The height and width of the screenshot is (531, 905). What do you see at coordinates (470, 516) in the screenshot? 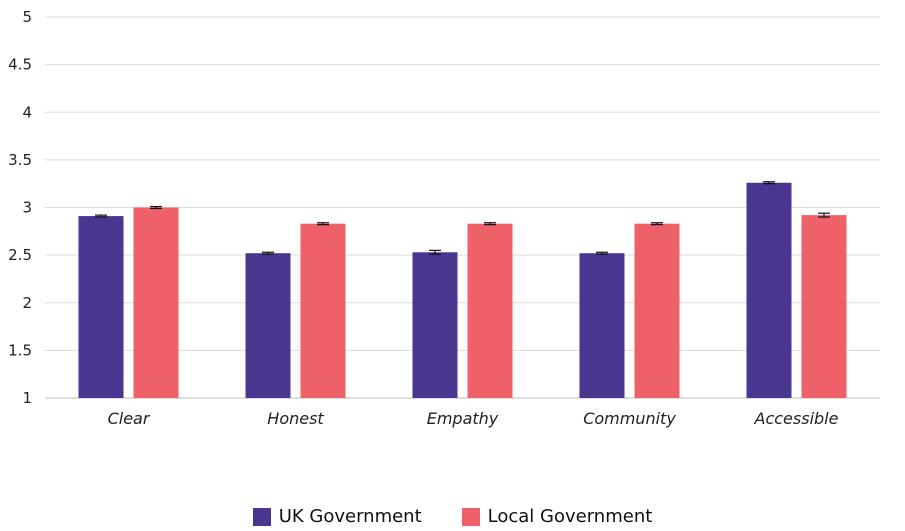
I see `legend-swatch-local-government` at bounding box center [470, 516].